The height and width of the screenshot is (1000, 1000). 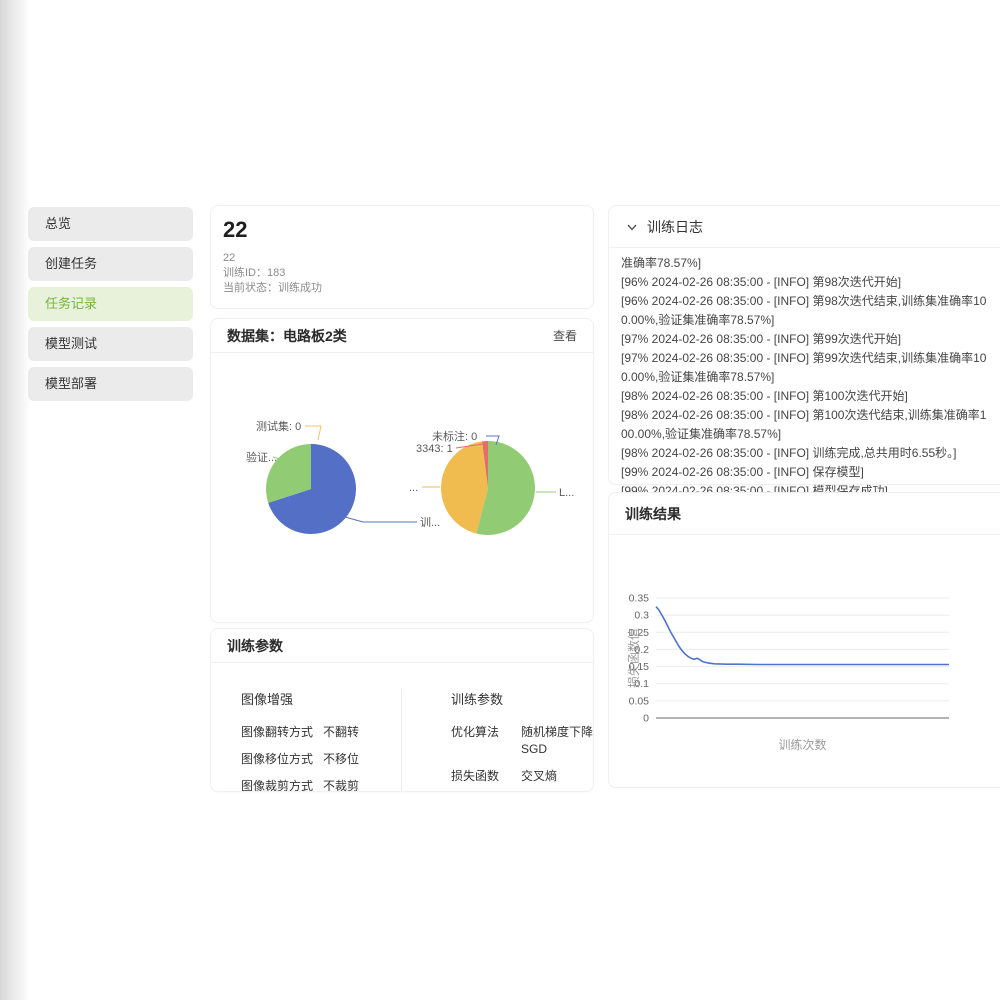 What do you see at coordinates (639, 633) in the screenshot?
I see `svg-text: 0.25` at bounding box center [639, 633].